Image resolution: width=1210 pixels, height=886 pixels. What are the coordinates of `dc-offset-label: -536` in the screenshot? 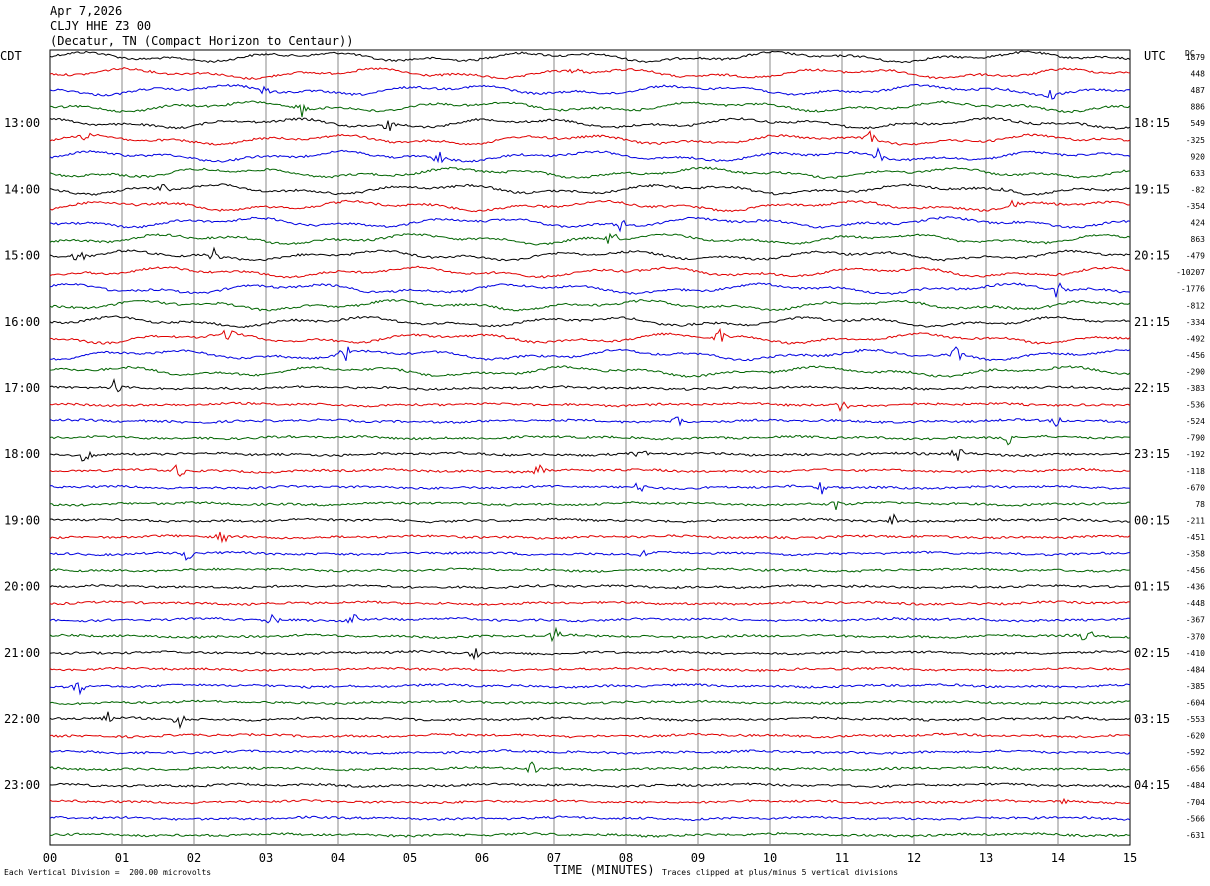 It's located at (1195, 405).